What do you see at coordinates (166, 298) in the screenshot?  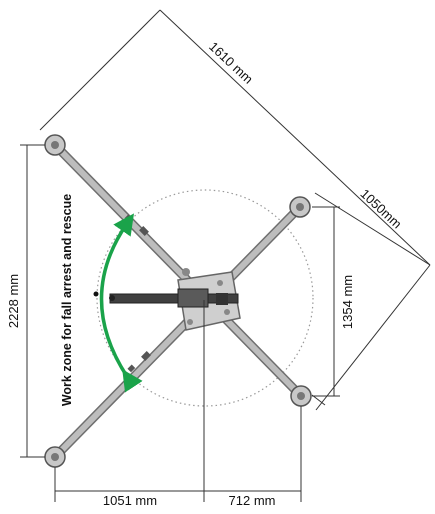 I see `boom-arm` at bounding box center [166, 298].